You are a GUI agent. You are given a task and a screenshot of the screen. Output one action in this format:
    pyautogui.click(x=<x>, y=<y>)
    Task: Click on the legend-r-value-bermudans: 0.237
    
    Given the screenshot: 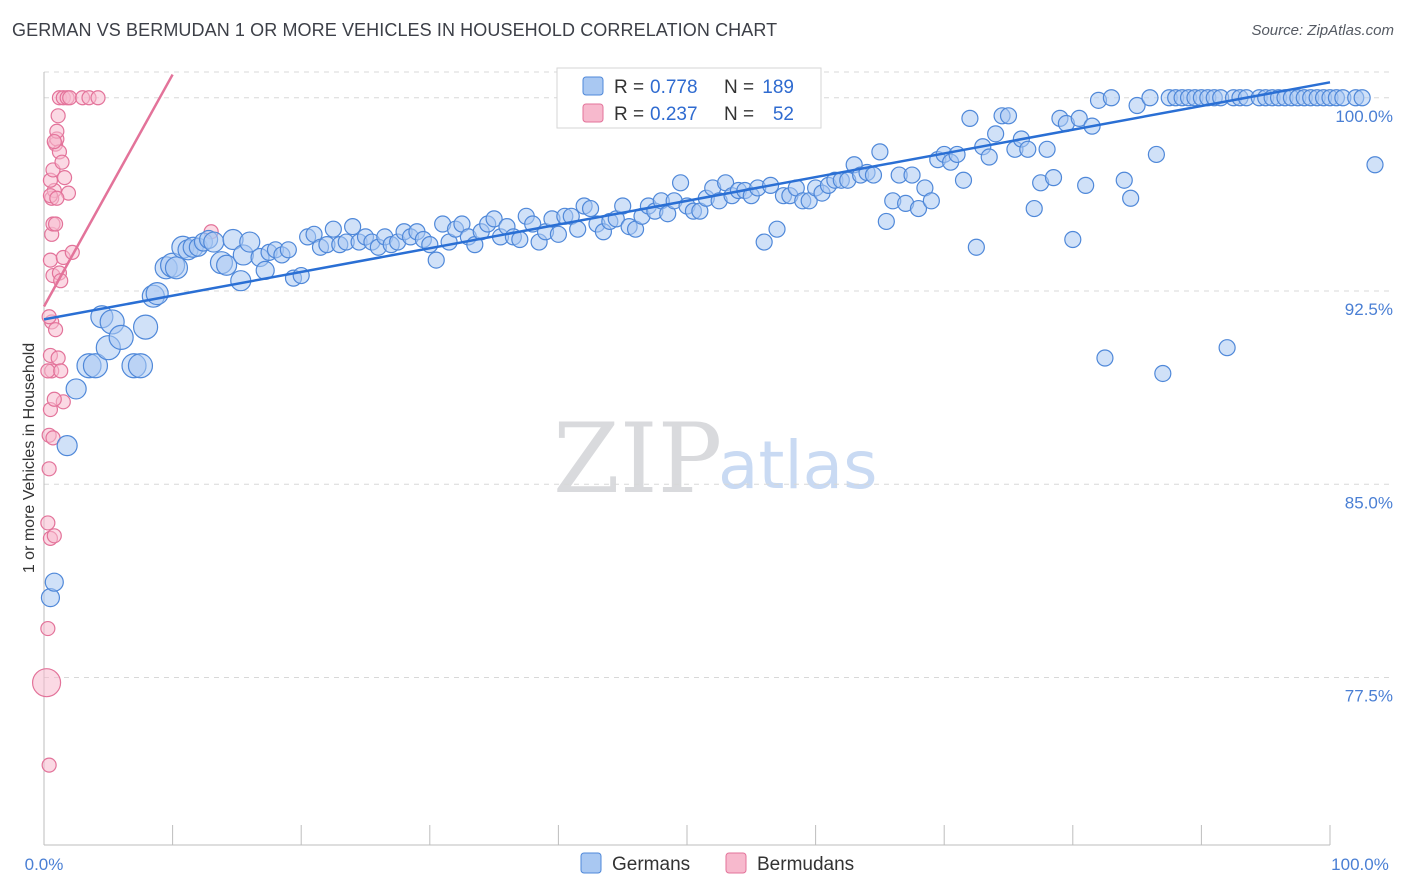 What is the action you would take?
    pyautogui.click(x=674, y=114)
    